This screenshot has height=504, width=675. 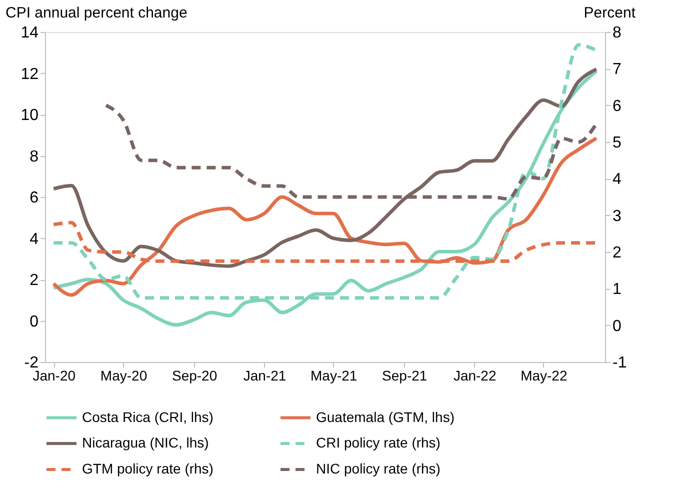 What do you see at coordinates (378, 468) in the screenshot?
I see `legend-label: NIC policy rate (rhs)` at bounding box center [378, 468].